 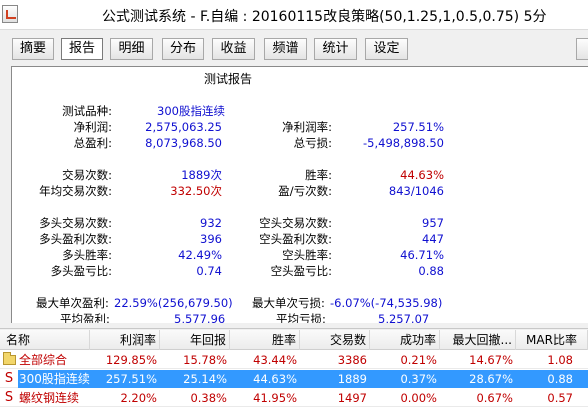 What do you see at coordinates (125, 340) in the screenshot?
I see `col-profit-rate: 利润率` at bounding box center [125, 340].